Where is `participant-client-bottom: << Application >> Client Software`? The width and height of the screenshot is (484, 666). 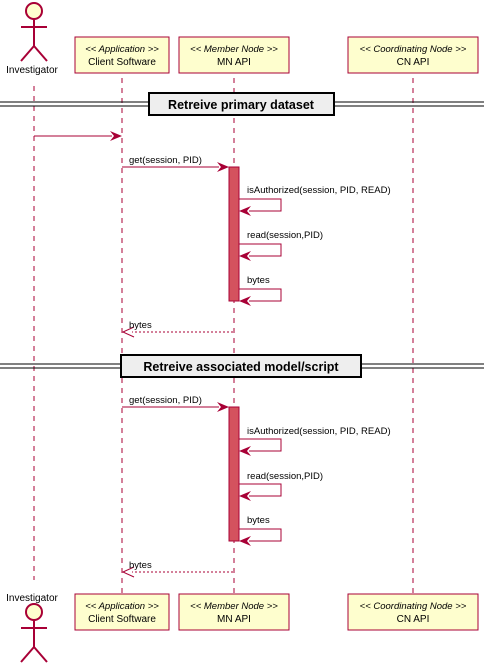 participant-client-bottom: << Application >> Client Software is located at coordinates (122, 612).